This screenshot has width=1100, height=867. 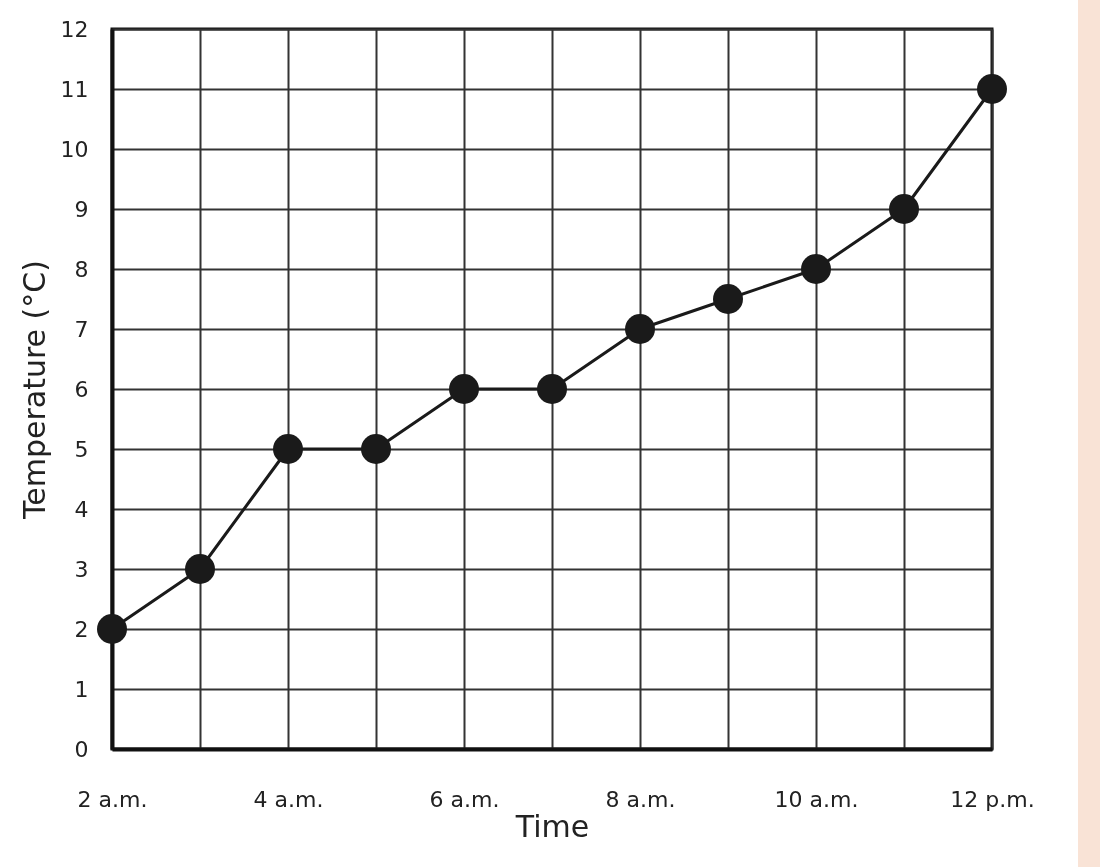 I want to click on x-tick-label: 8 a.m., so click(x=640, y=799).